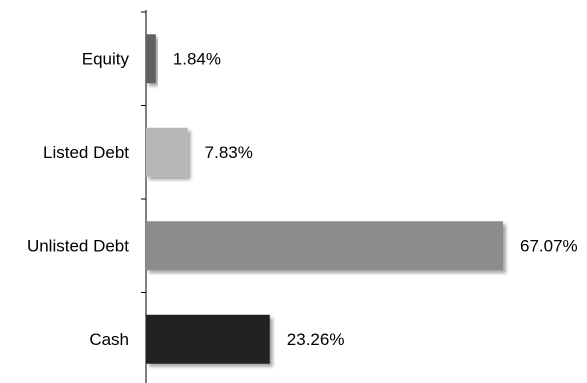 The image size is (587, 383). What do you see at coordinates (143, 196) in the screenshot?
I see `y-axis` at bounding box center [143, 196].